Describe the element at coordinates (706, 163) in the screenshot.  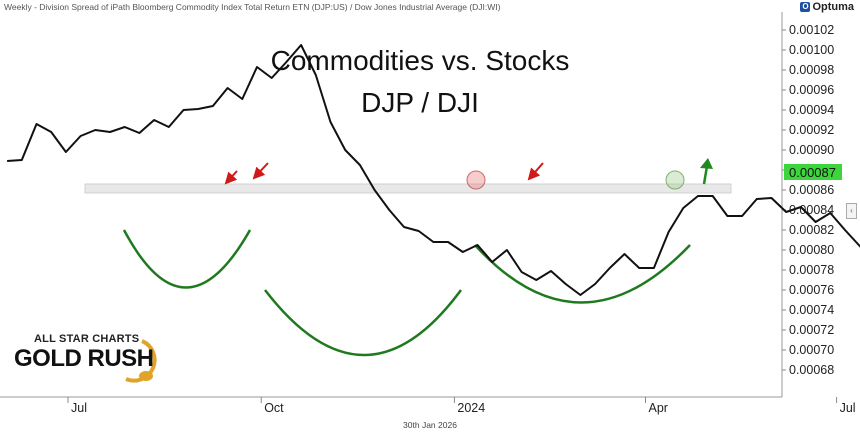
I see `green-arrowhead-icon` at that location.